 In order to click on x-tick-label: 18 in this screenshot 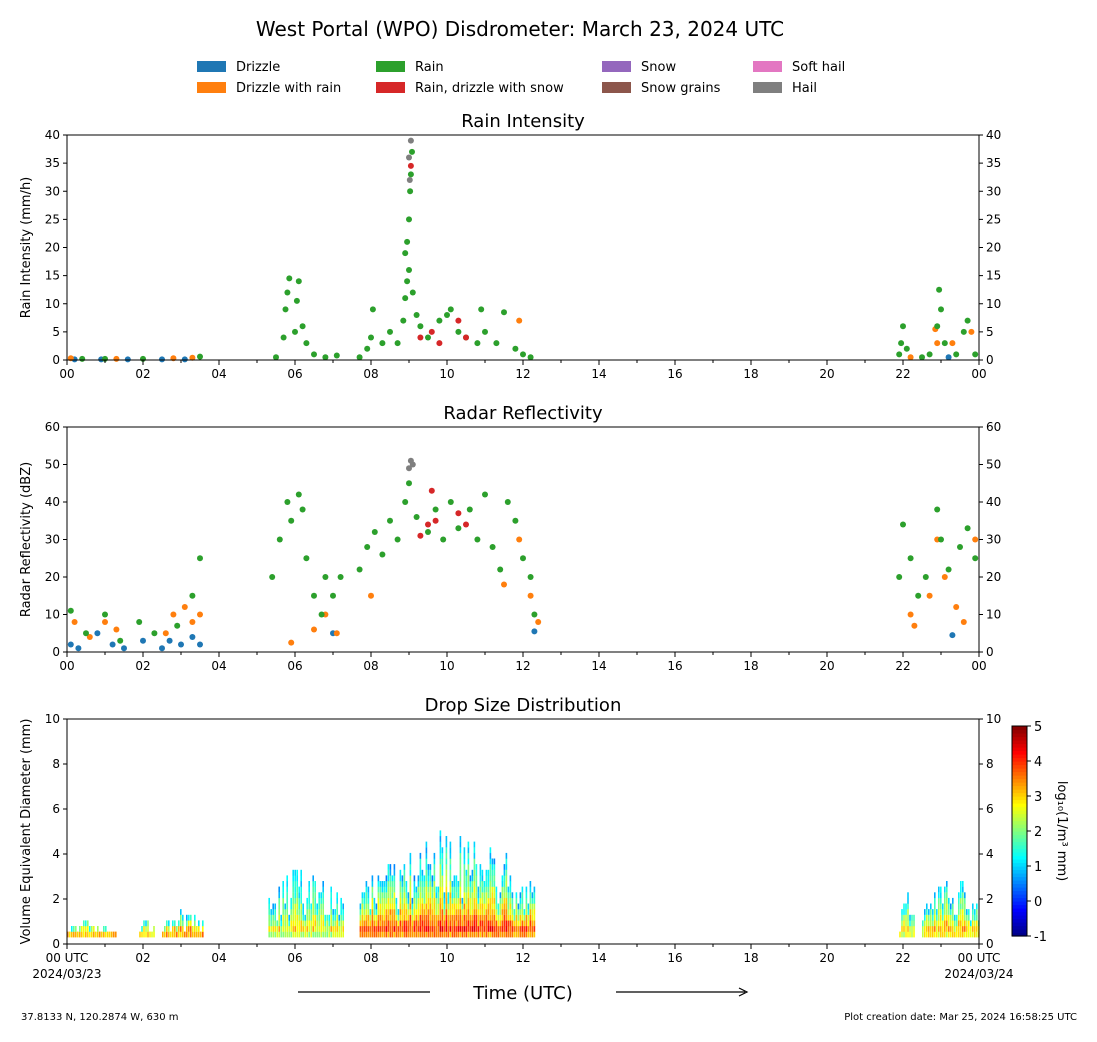, I will do `click(750, 374)`.